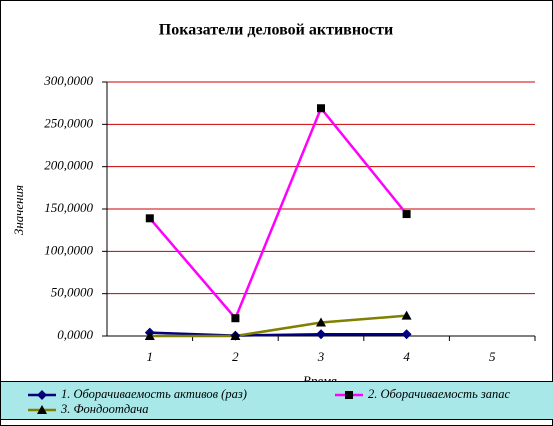 The image size is (553, 426). Describe the element at coordinates (18, 210) in the screenshot. I see `y-axis-label: Значения` at that location.